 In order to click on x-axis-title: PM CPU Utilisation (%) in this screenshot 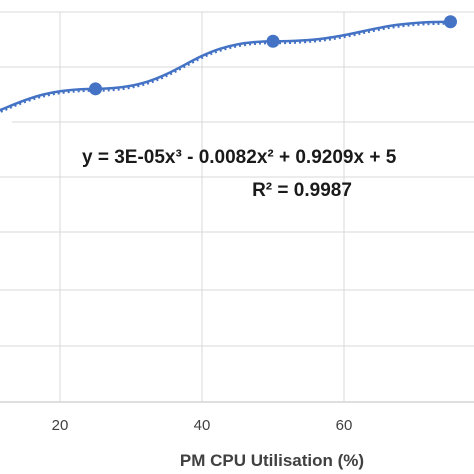, I will do `click(272, 460)`.